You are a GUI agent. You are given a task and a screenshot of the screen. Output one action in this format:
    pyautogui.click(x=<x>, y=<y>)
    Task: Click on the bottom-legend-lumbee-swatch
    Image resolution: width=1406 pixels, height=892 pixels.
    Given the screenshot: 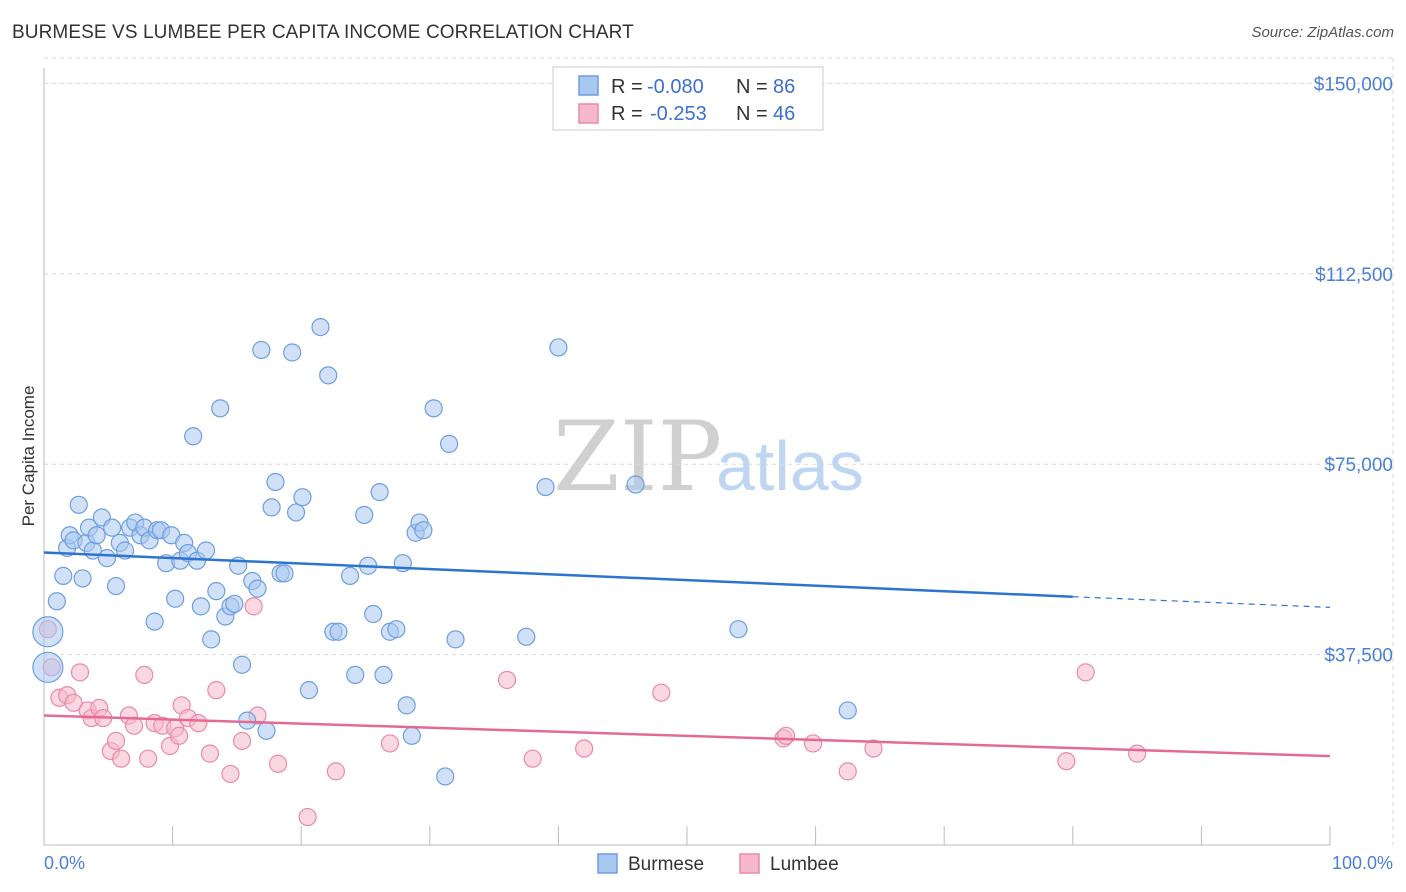 What is the action you would take?
    pyautogui.click(x=749, y=863)
    